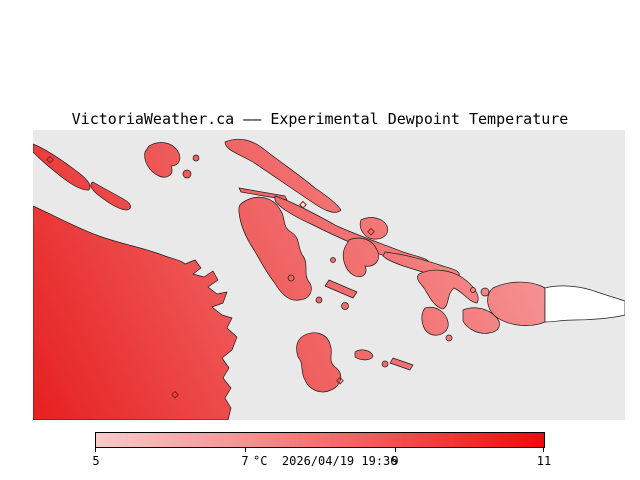 This screenshot has width=640, height=480. What do you see at coordinates (544, 461) in the screenshot?
I see `colorbar-tick-label: 11` at bounding box center [544, 461].